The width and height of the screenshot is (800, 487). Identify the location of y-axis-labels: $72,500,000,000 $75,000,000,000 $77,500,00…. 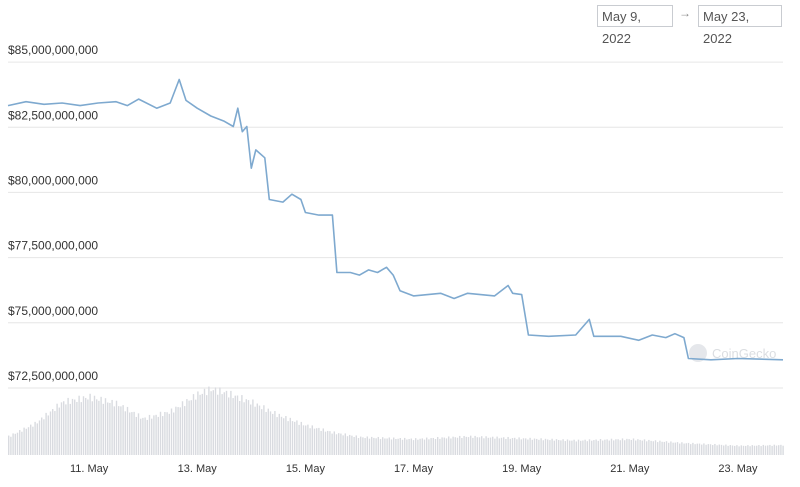
(53, 213).